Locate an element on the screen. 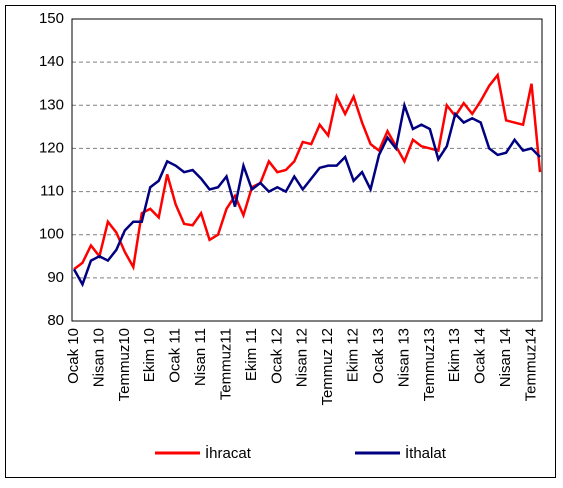 Image resolution: width=563 pixels, height=488 pixels. y-tick-label: 110 is located at coordinates (52, 191).